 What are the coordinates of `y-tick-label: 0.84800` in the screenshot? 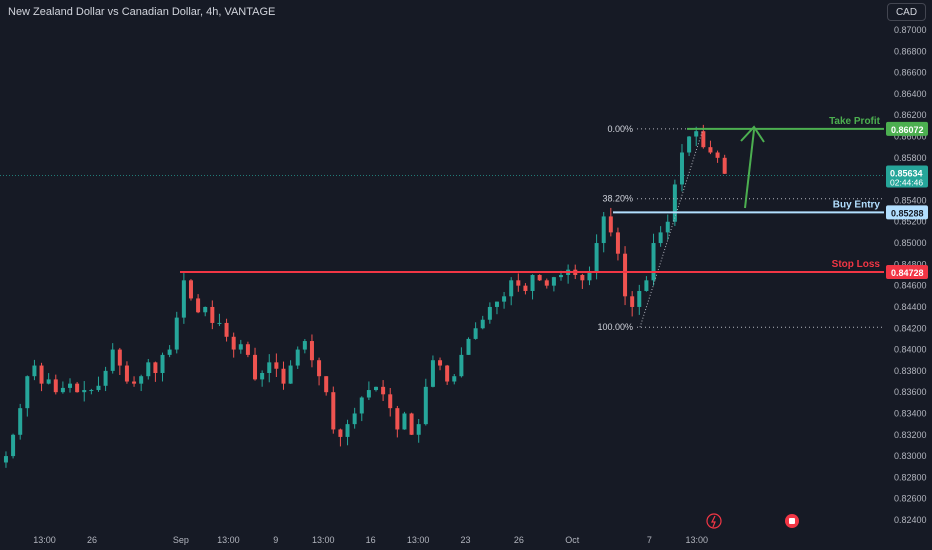 It's located at (910, 264).